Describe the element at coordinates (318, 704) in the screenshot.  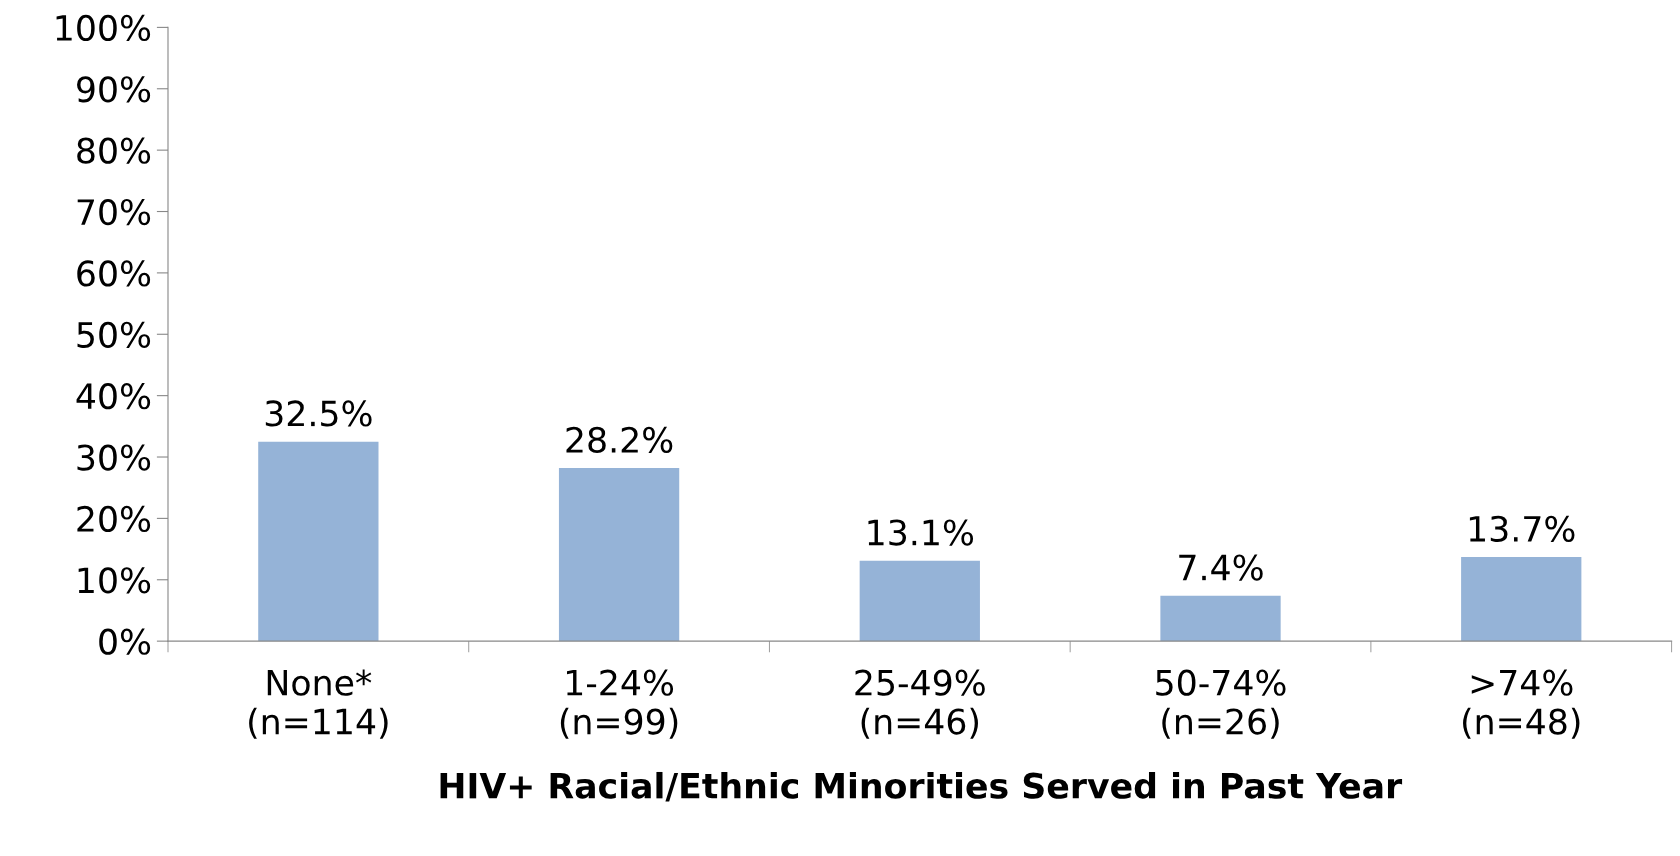
I see `x-tick-label: None* (n=114)` at that location.